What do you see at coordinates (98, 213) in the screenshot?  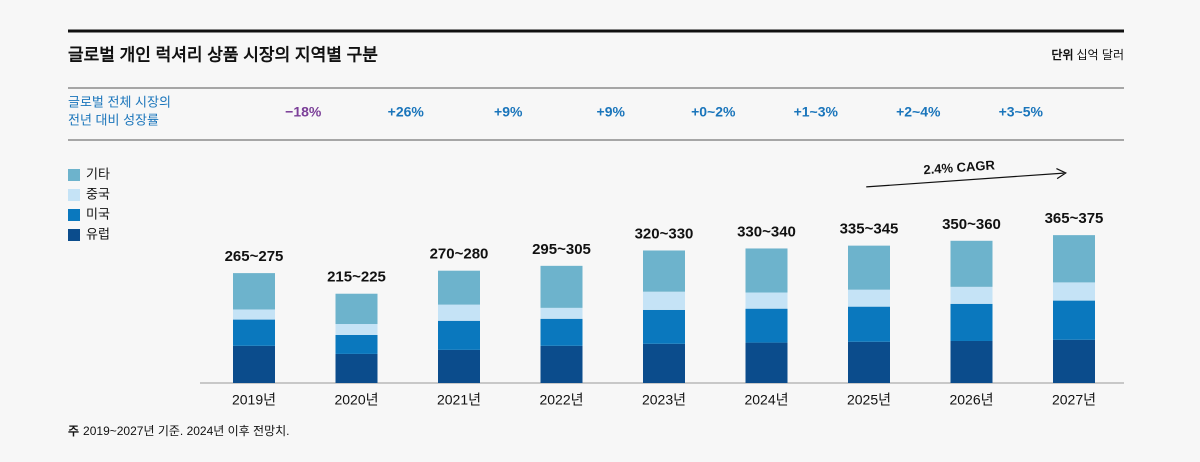 I see `legend-label: 미국` at bounding box center [98, 213].